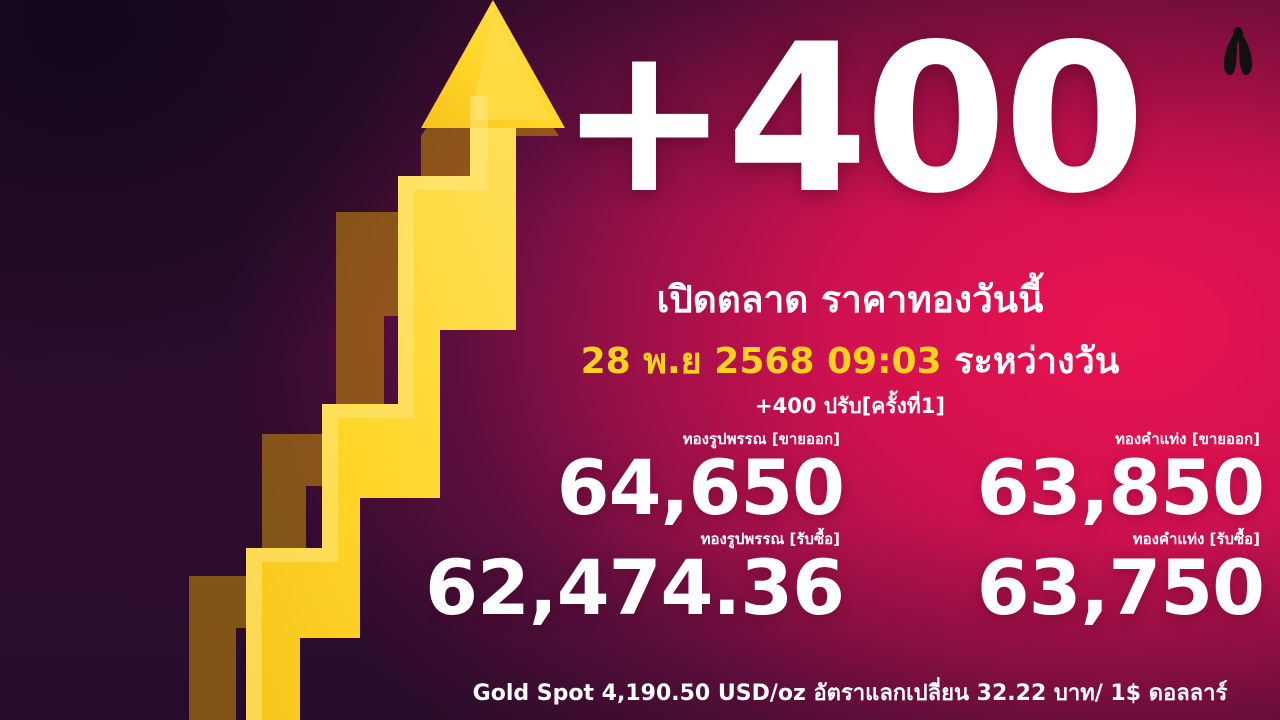 The height and width of the screenshot is (720, 1280). Describe the element at coordinates (850, 406) in the screenshot. I see `change-note: +400 ปรับ[ครั้งที่1]` at that location.